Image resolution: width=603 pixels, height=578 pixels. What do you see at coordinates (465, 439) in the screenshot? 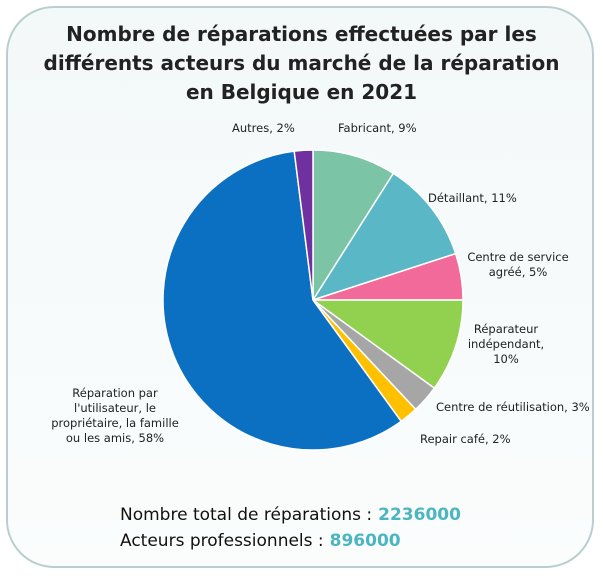
I see `slice-label: Repair café, 2%` at bounding box center [465, 439].